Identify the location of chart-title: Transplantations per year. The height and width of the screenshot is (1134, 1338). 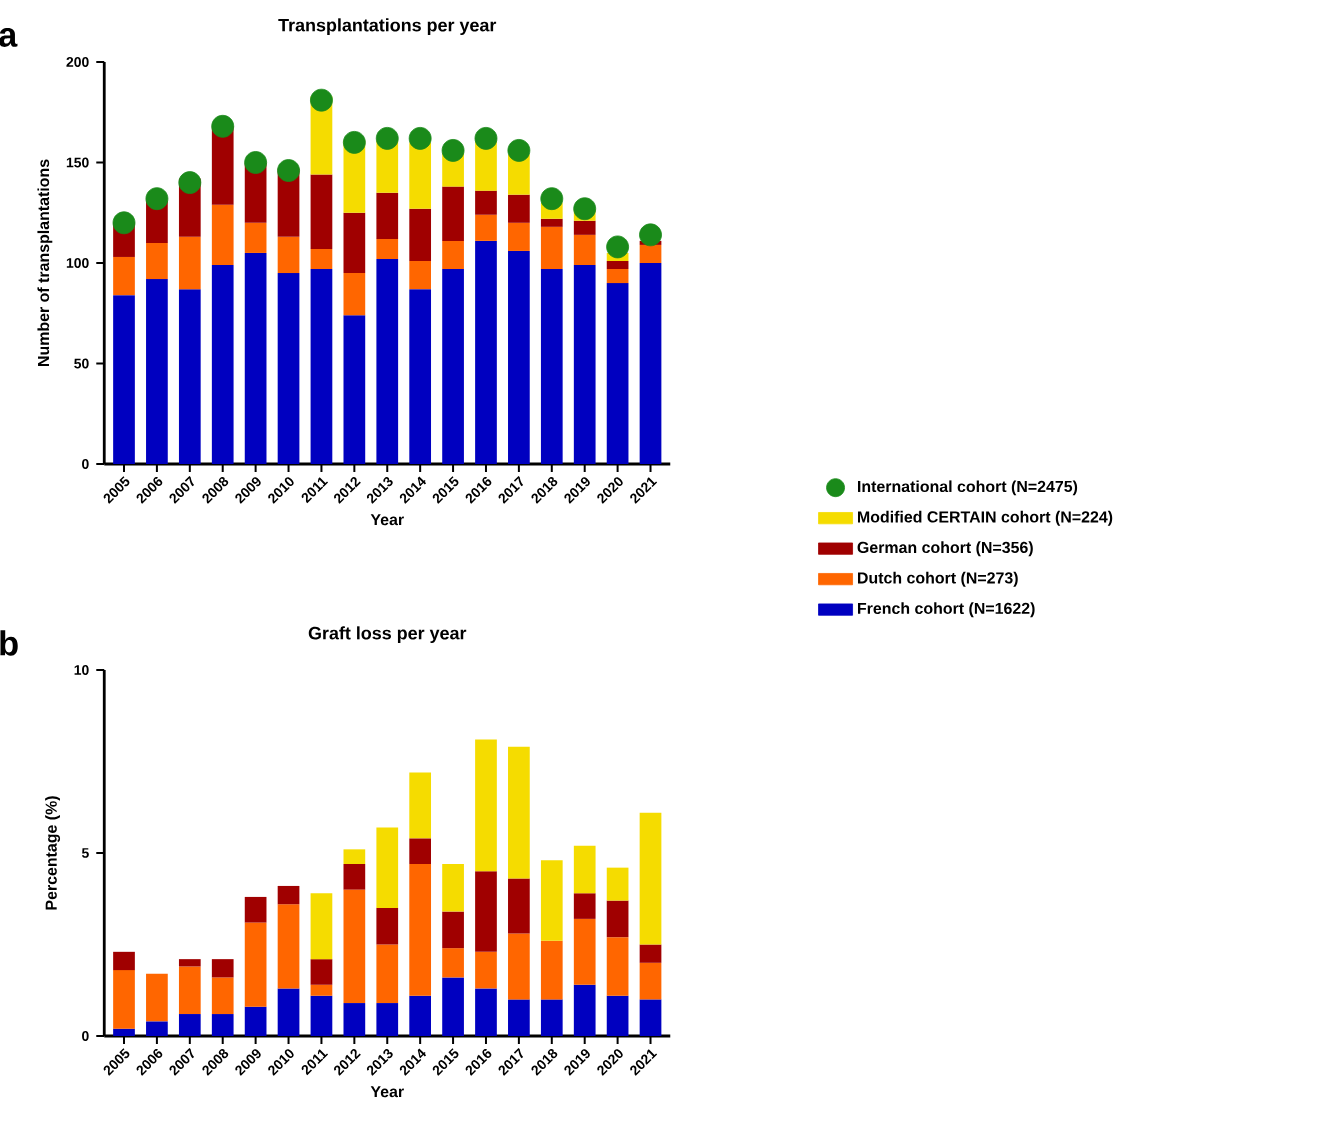
(387, 27).